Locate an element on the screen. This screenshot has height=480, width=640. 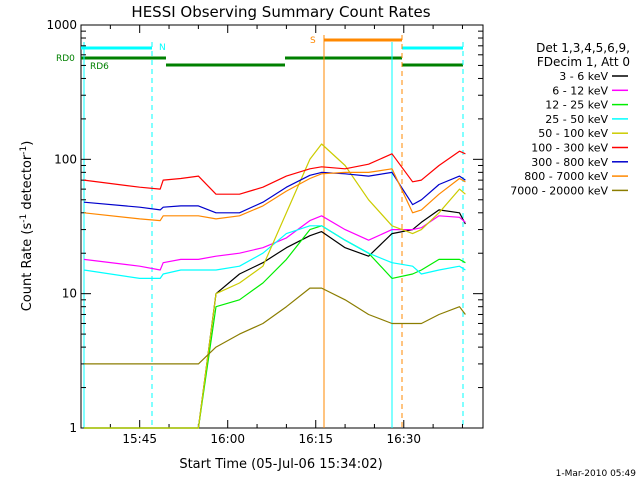
legend-header: Det 1,3,4,5,6,9, is located at coordinates (583, 48).